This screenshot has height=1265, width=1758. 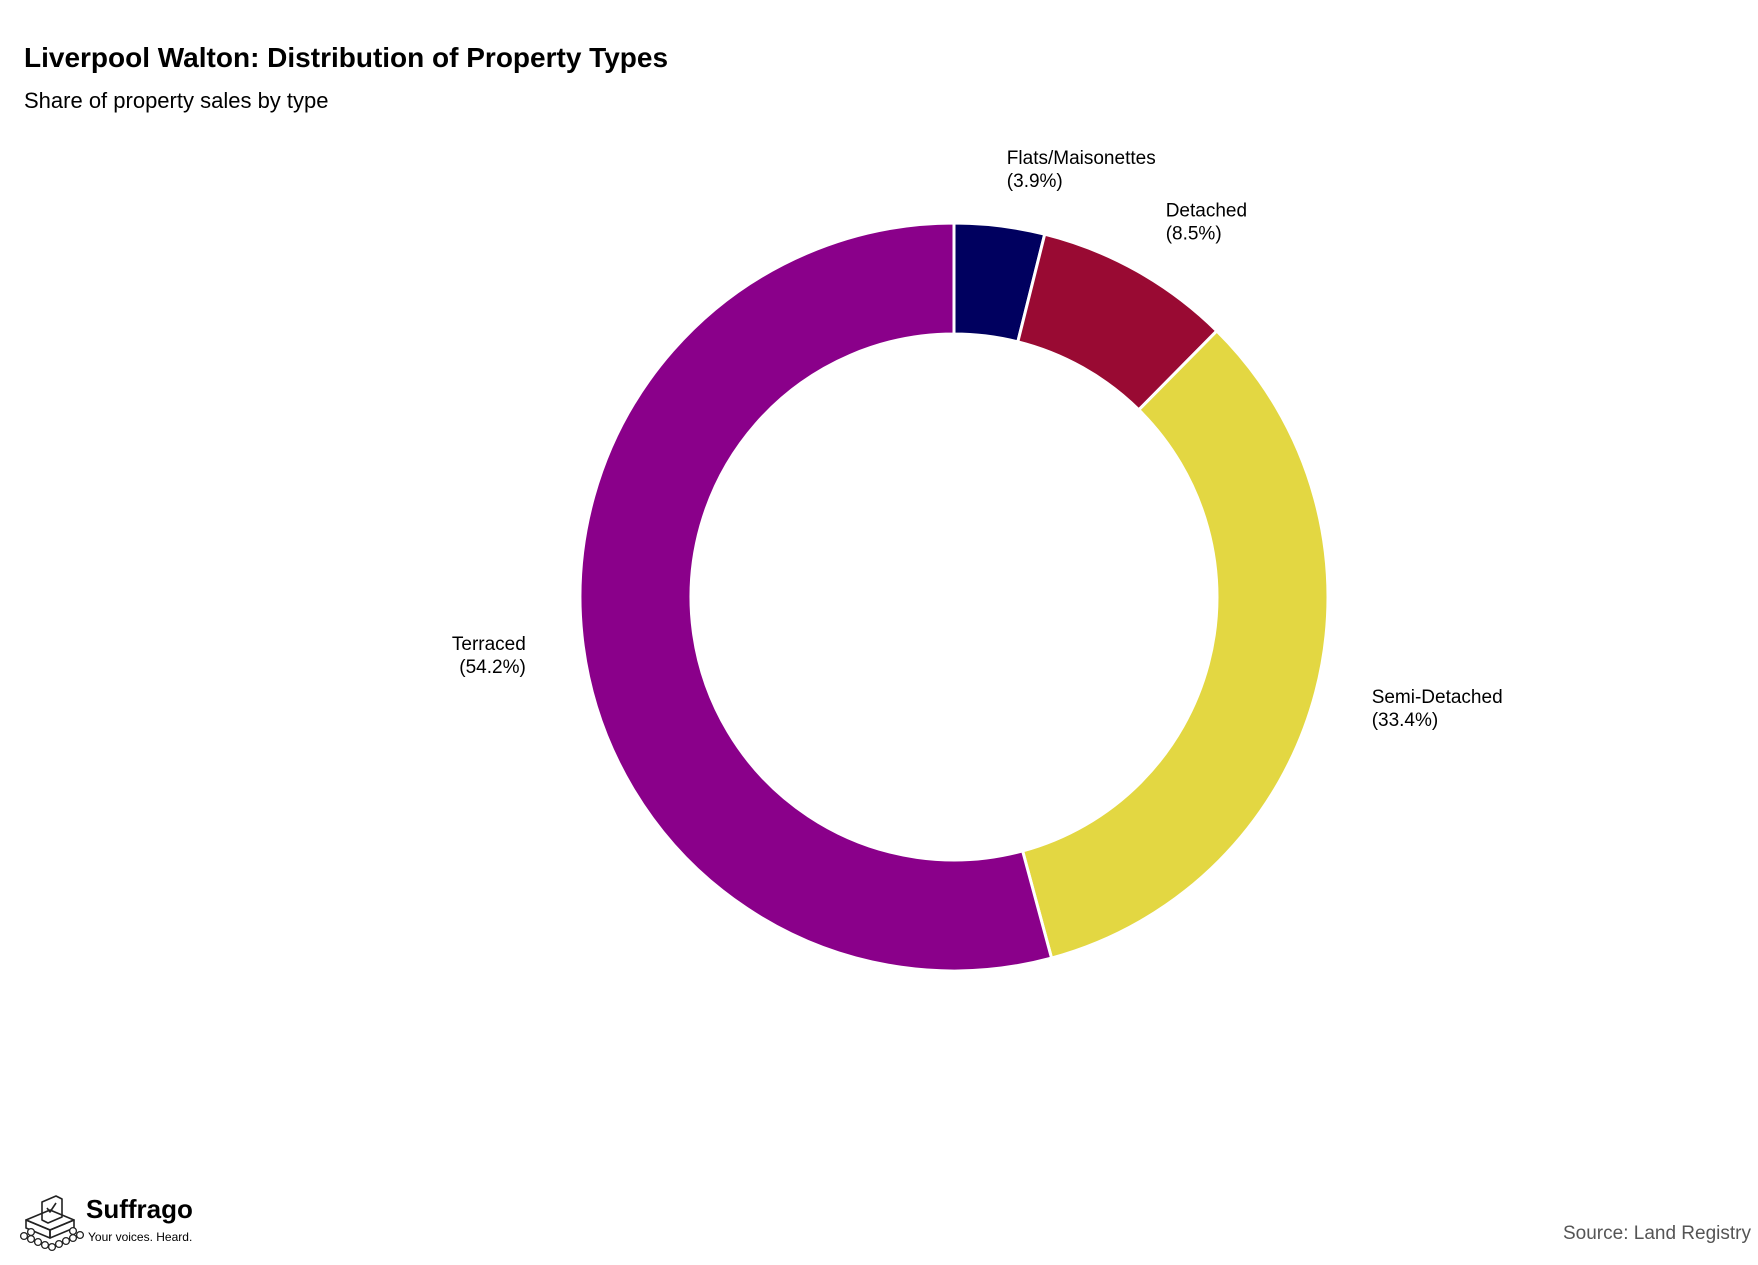 I want to click on brand-tagline: Your voices. Heard., so click(x=140, y=1237).